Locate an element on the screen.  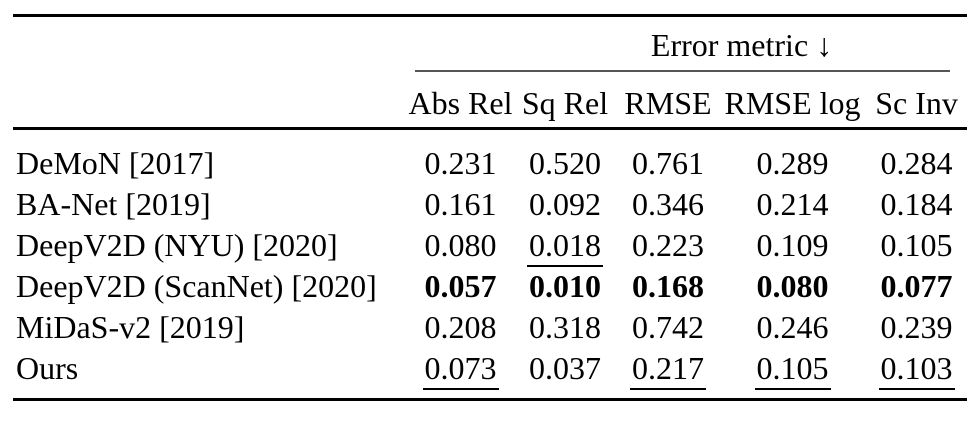
metric-value: 0.161 is located at coordinates (460, 204).